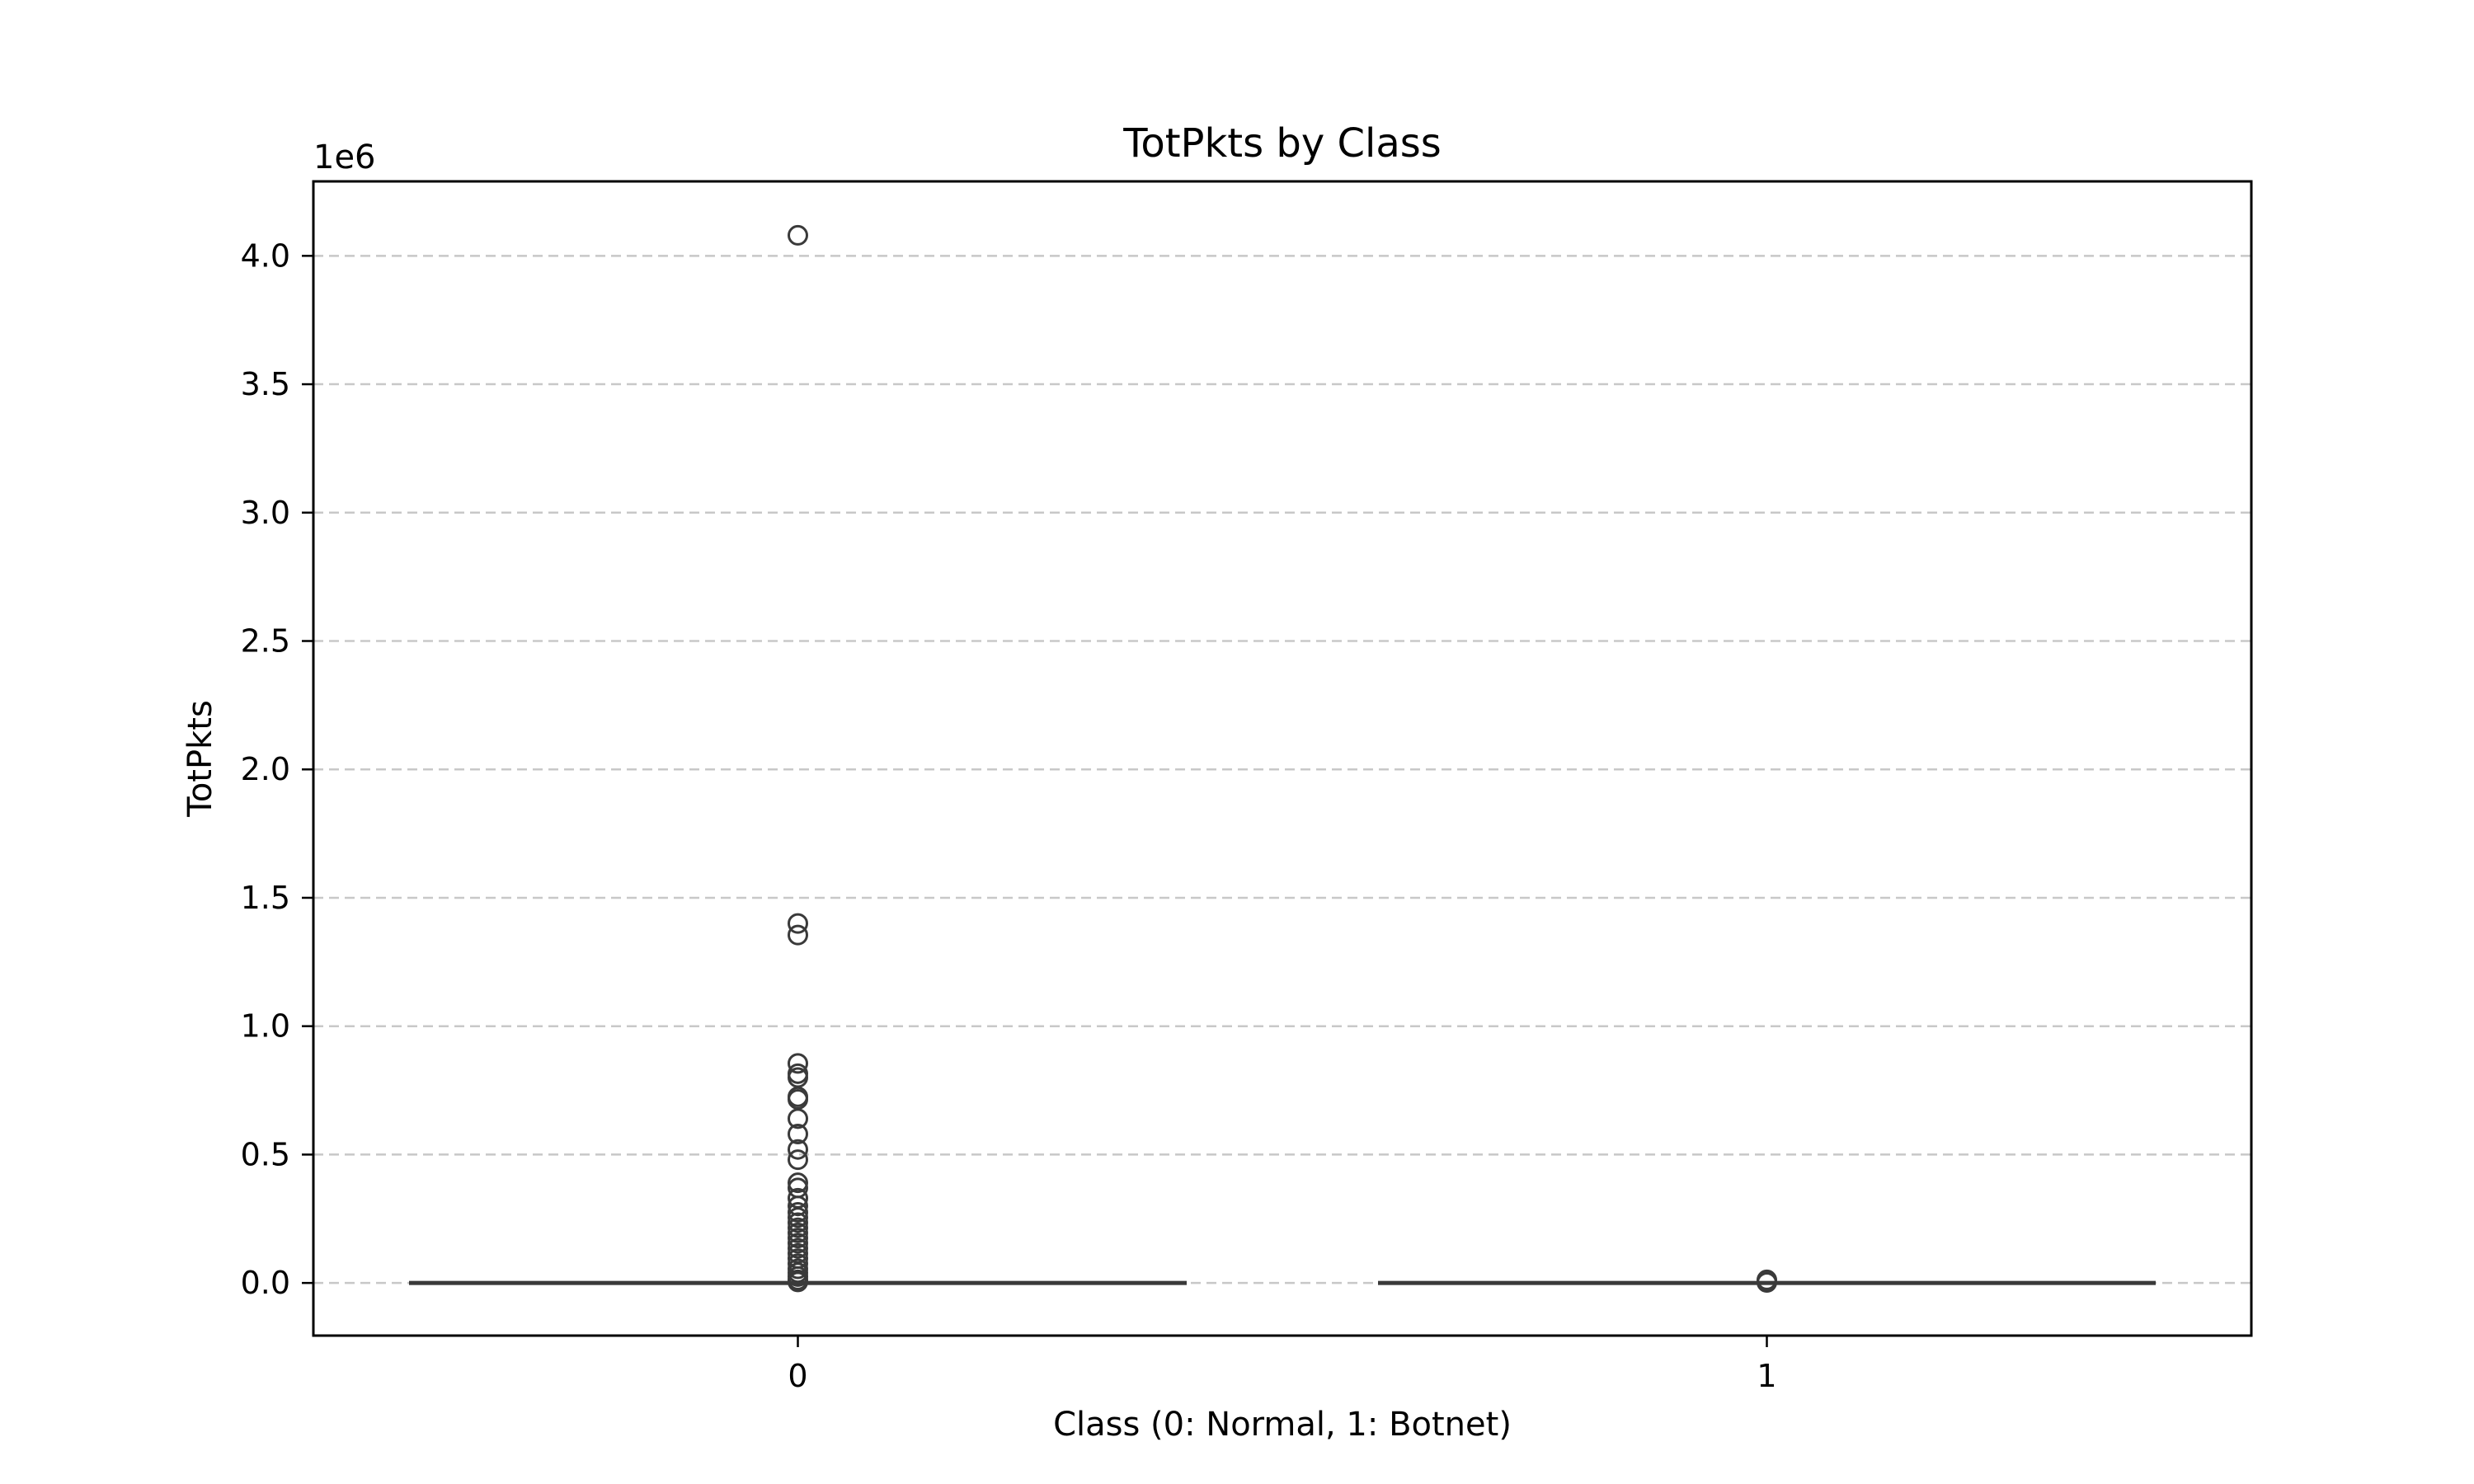  What do you see at coordinates (1282, 1425) in the screenshot?
I see `x-axis-label: Class (0: Normal, 1: Botnet)` at bounding box center [1282, 1425].